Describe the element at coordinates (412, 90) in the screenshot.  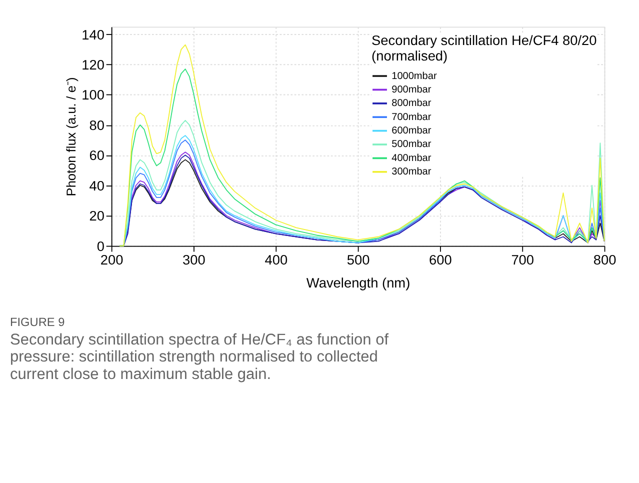
I see `legend-label: 900mbar` at that location.